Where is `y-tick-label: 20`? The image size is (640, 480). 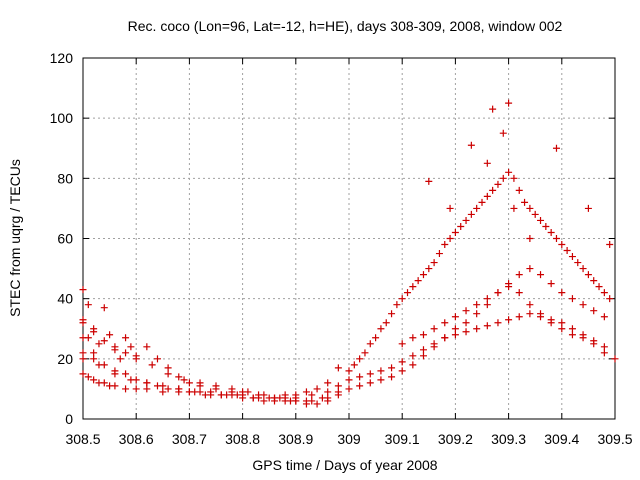
y-tick-label: 20 is located at coordinates (65, 359).